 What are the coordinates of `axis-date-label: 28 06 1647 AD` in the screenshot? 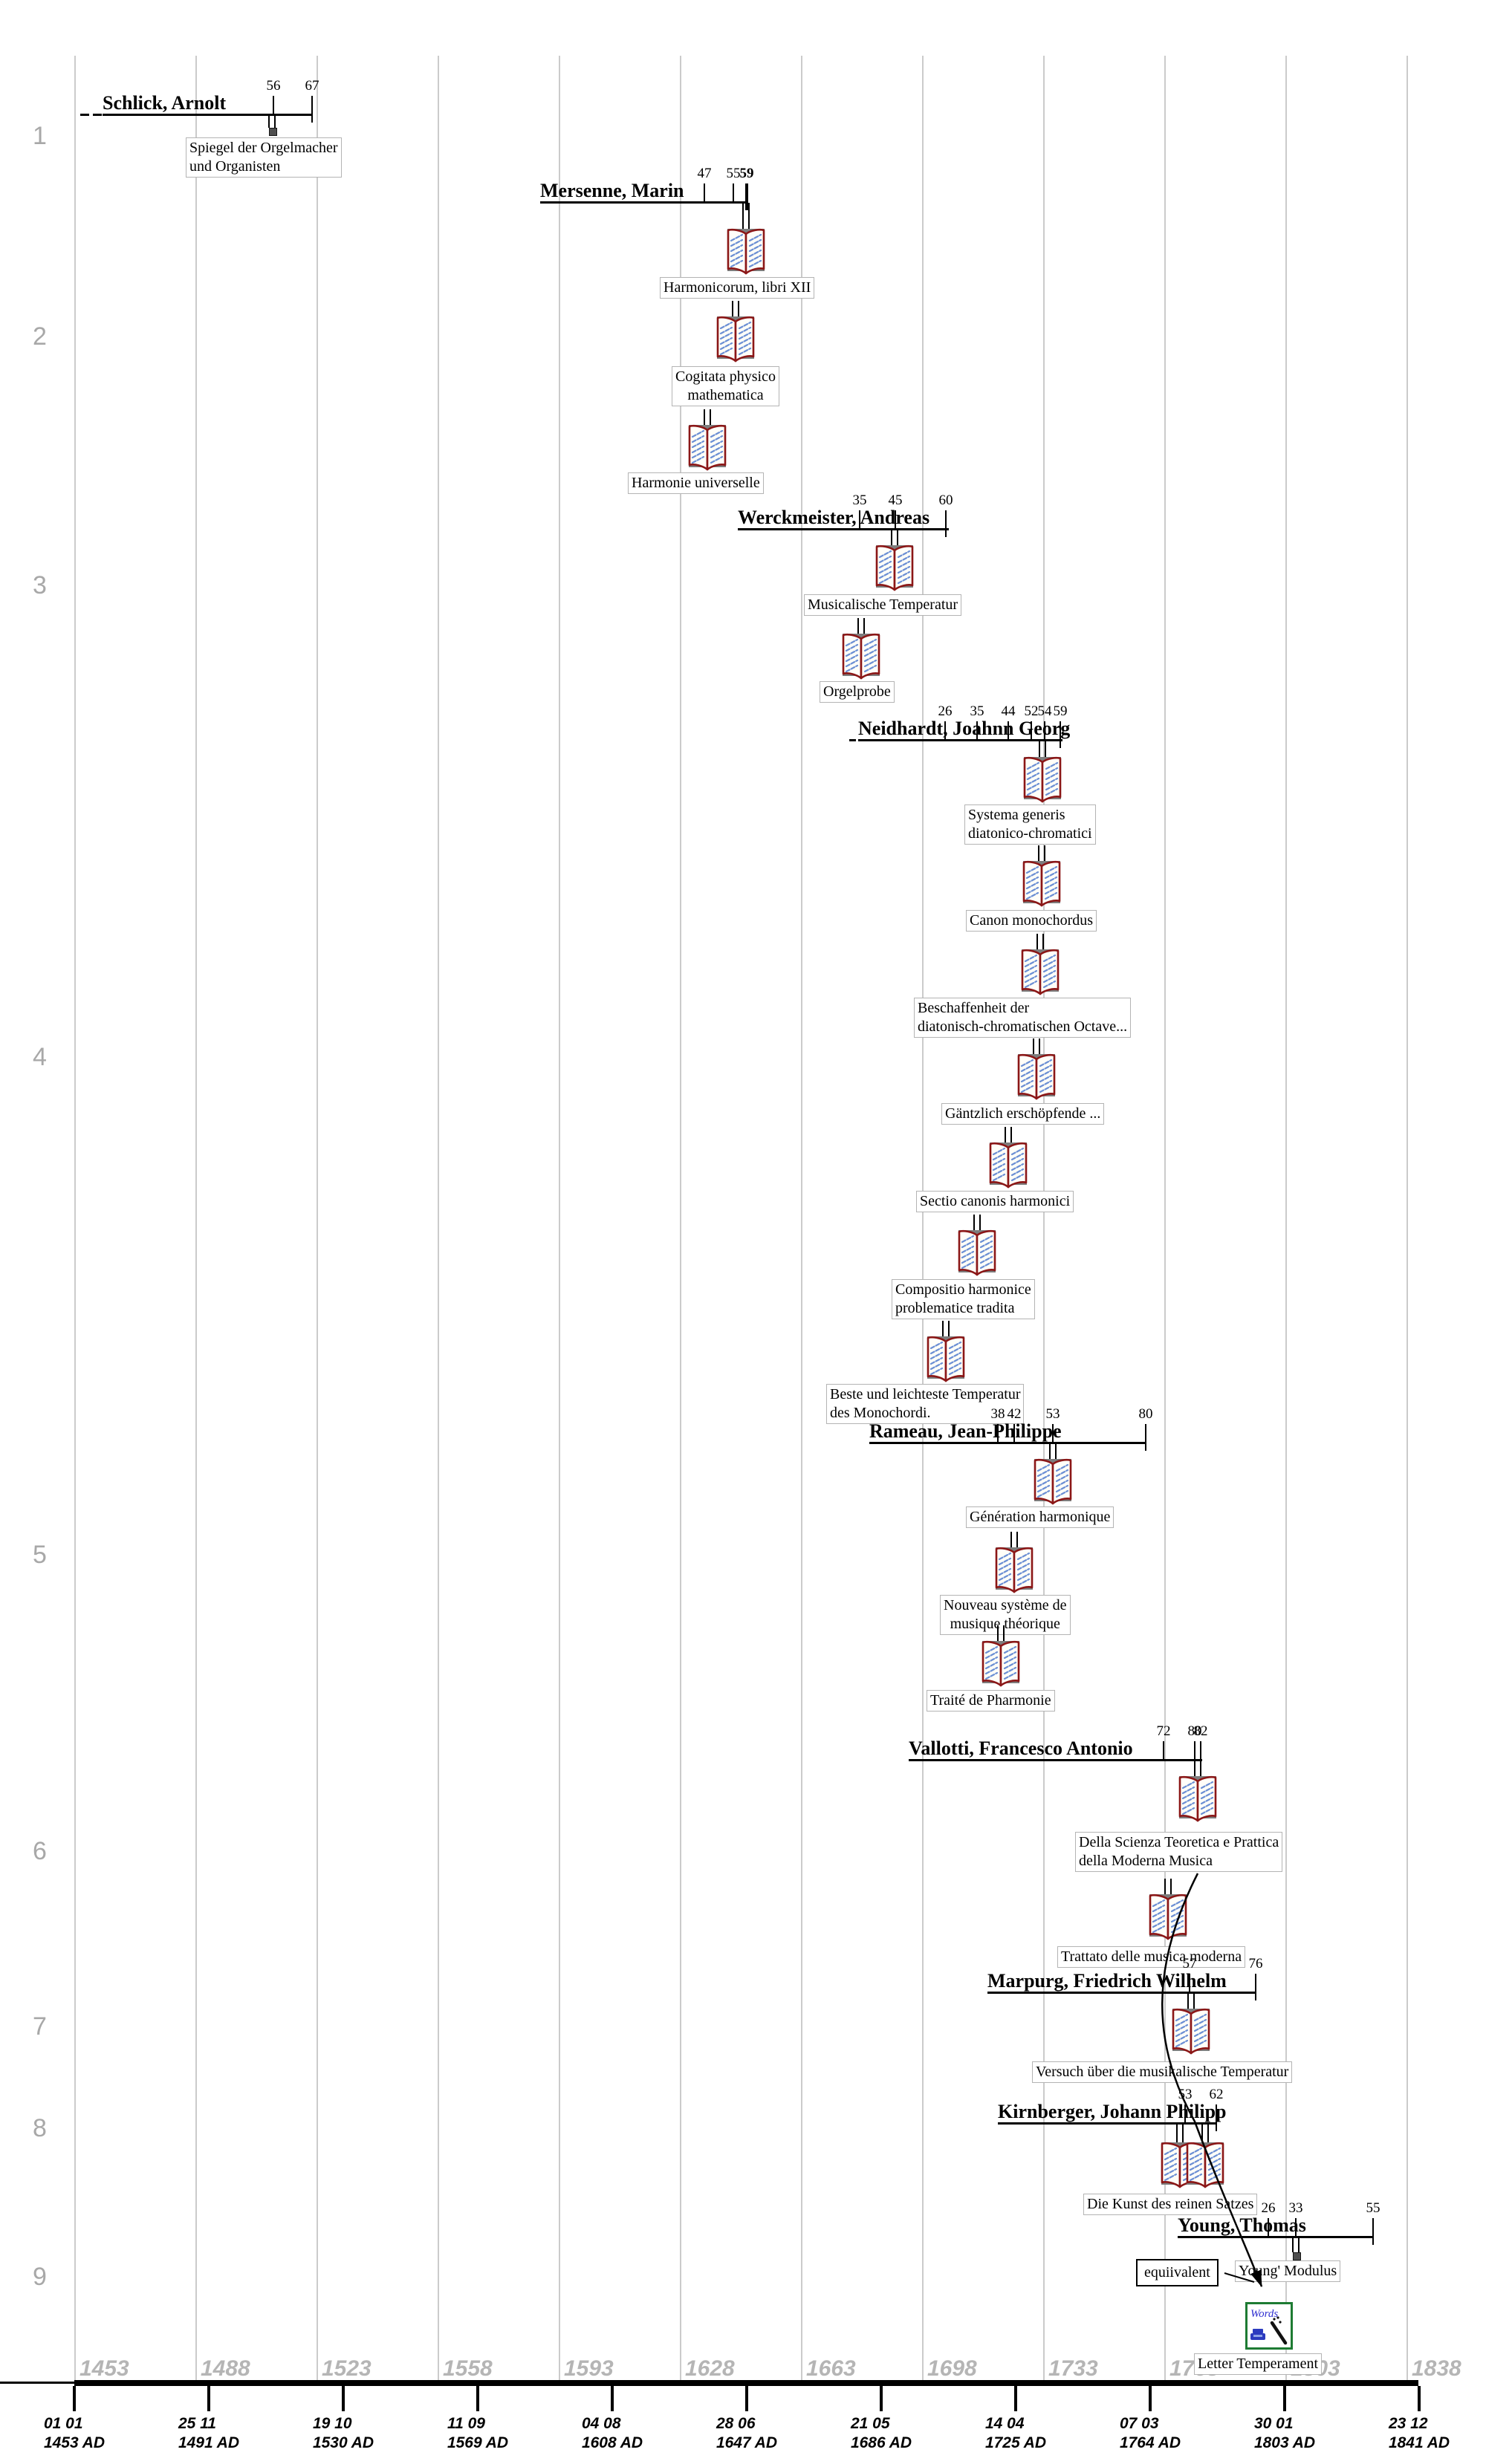 It's located at (746, 2433).